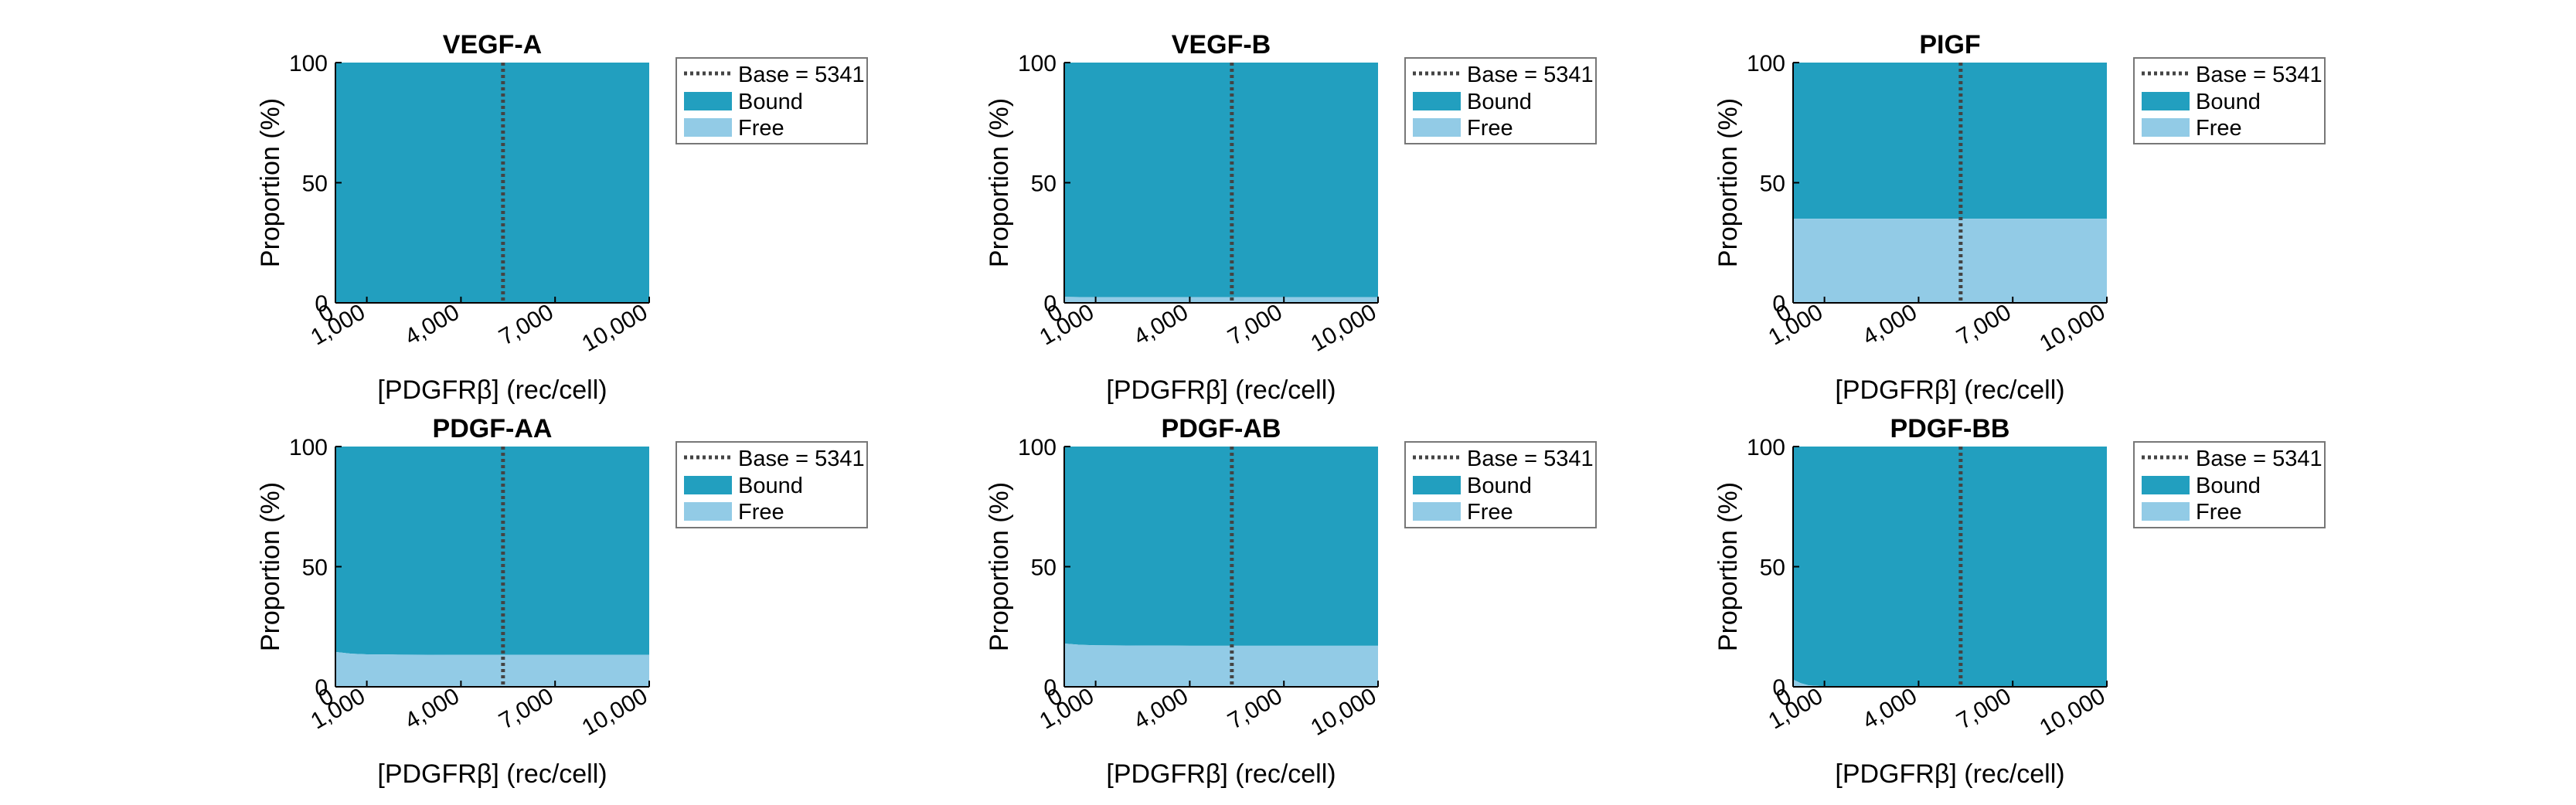  I want to click on chart-title: PDGF-AB, so click(1221, 428).